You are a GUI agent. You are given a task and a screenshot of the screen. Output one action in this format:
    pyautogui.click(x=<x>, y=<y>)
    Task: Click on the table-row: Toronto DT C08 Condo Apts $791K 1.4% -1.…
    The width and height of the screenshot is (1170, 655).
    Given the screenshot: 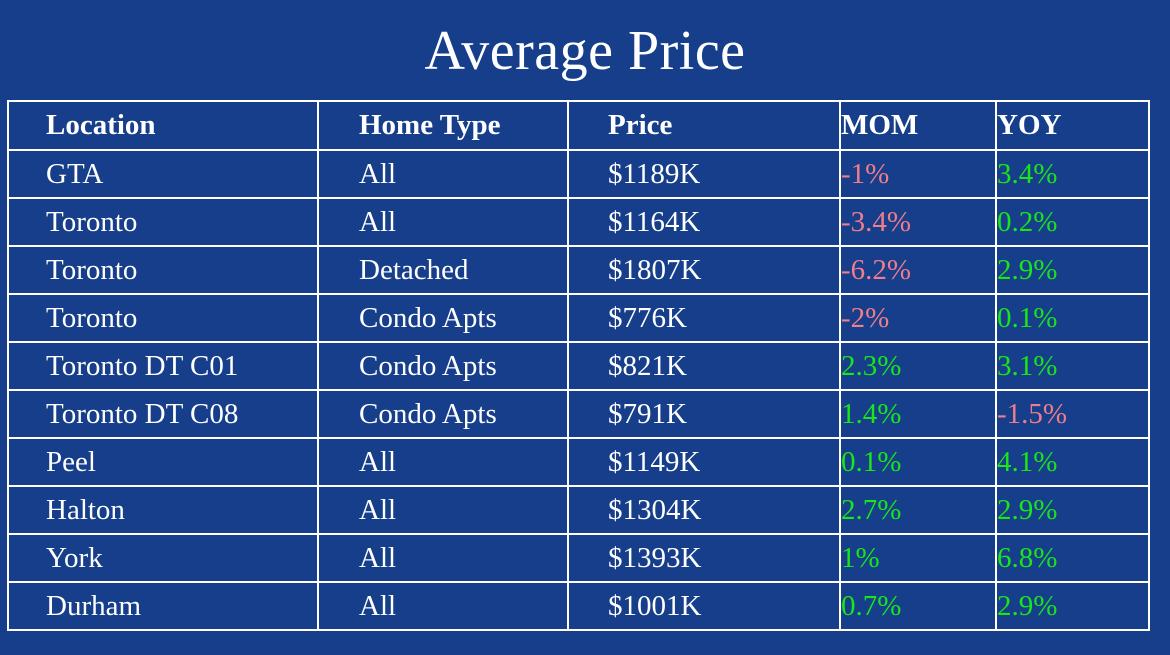 What is the action you would take?
    pyautogui.click(x=578, y=414)
    